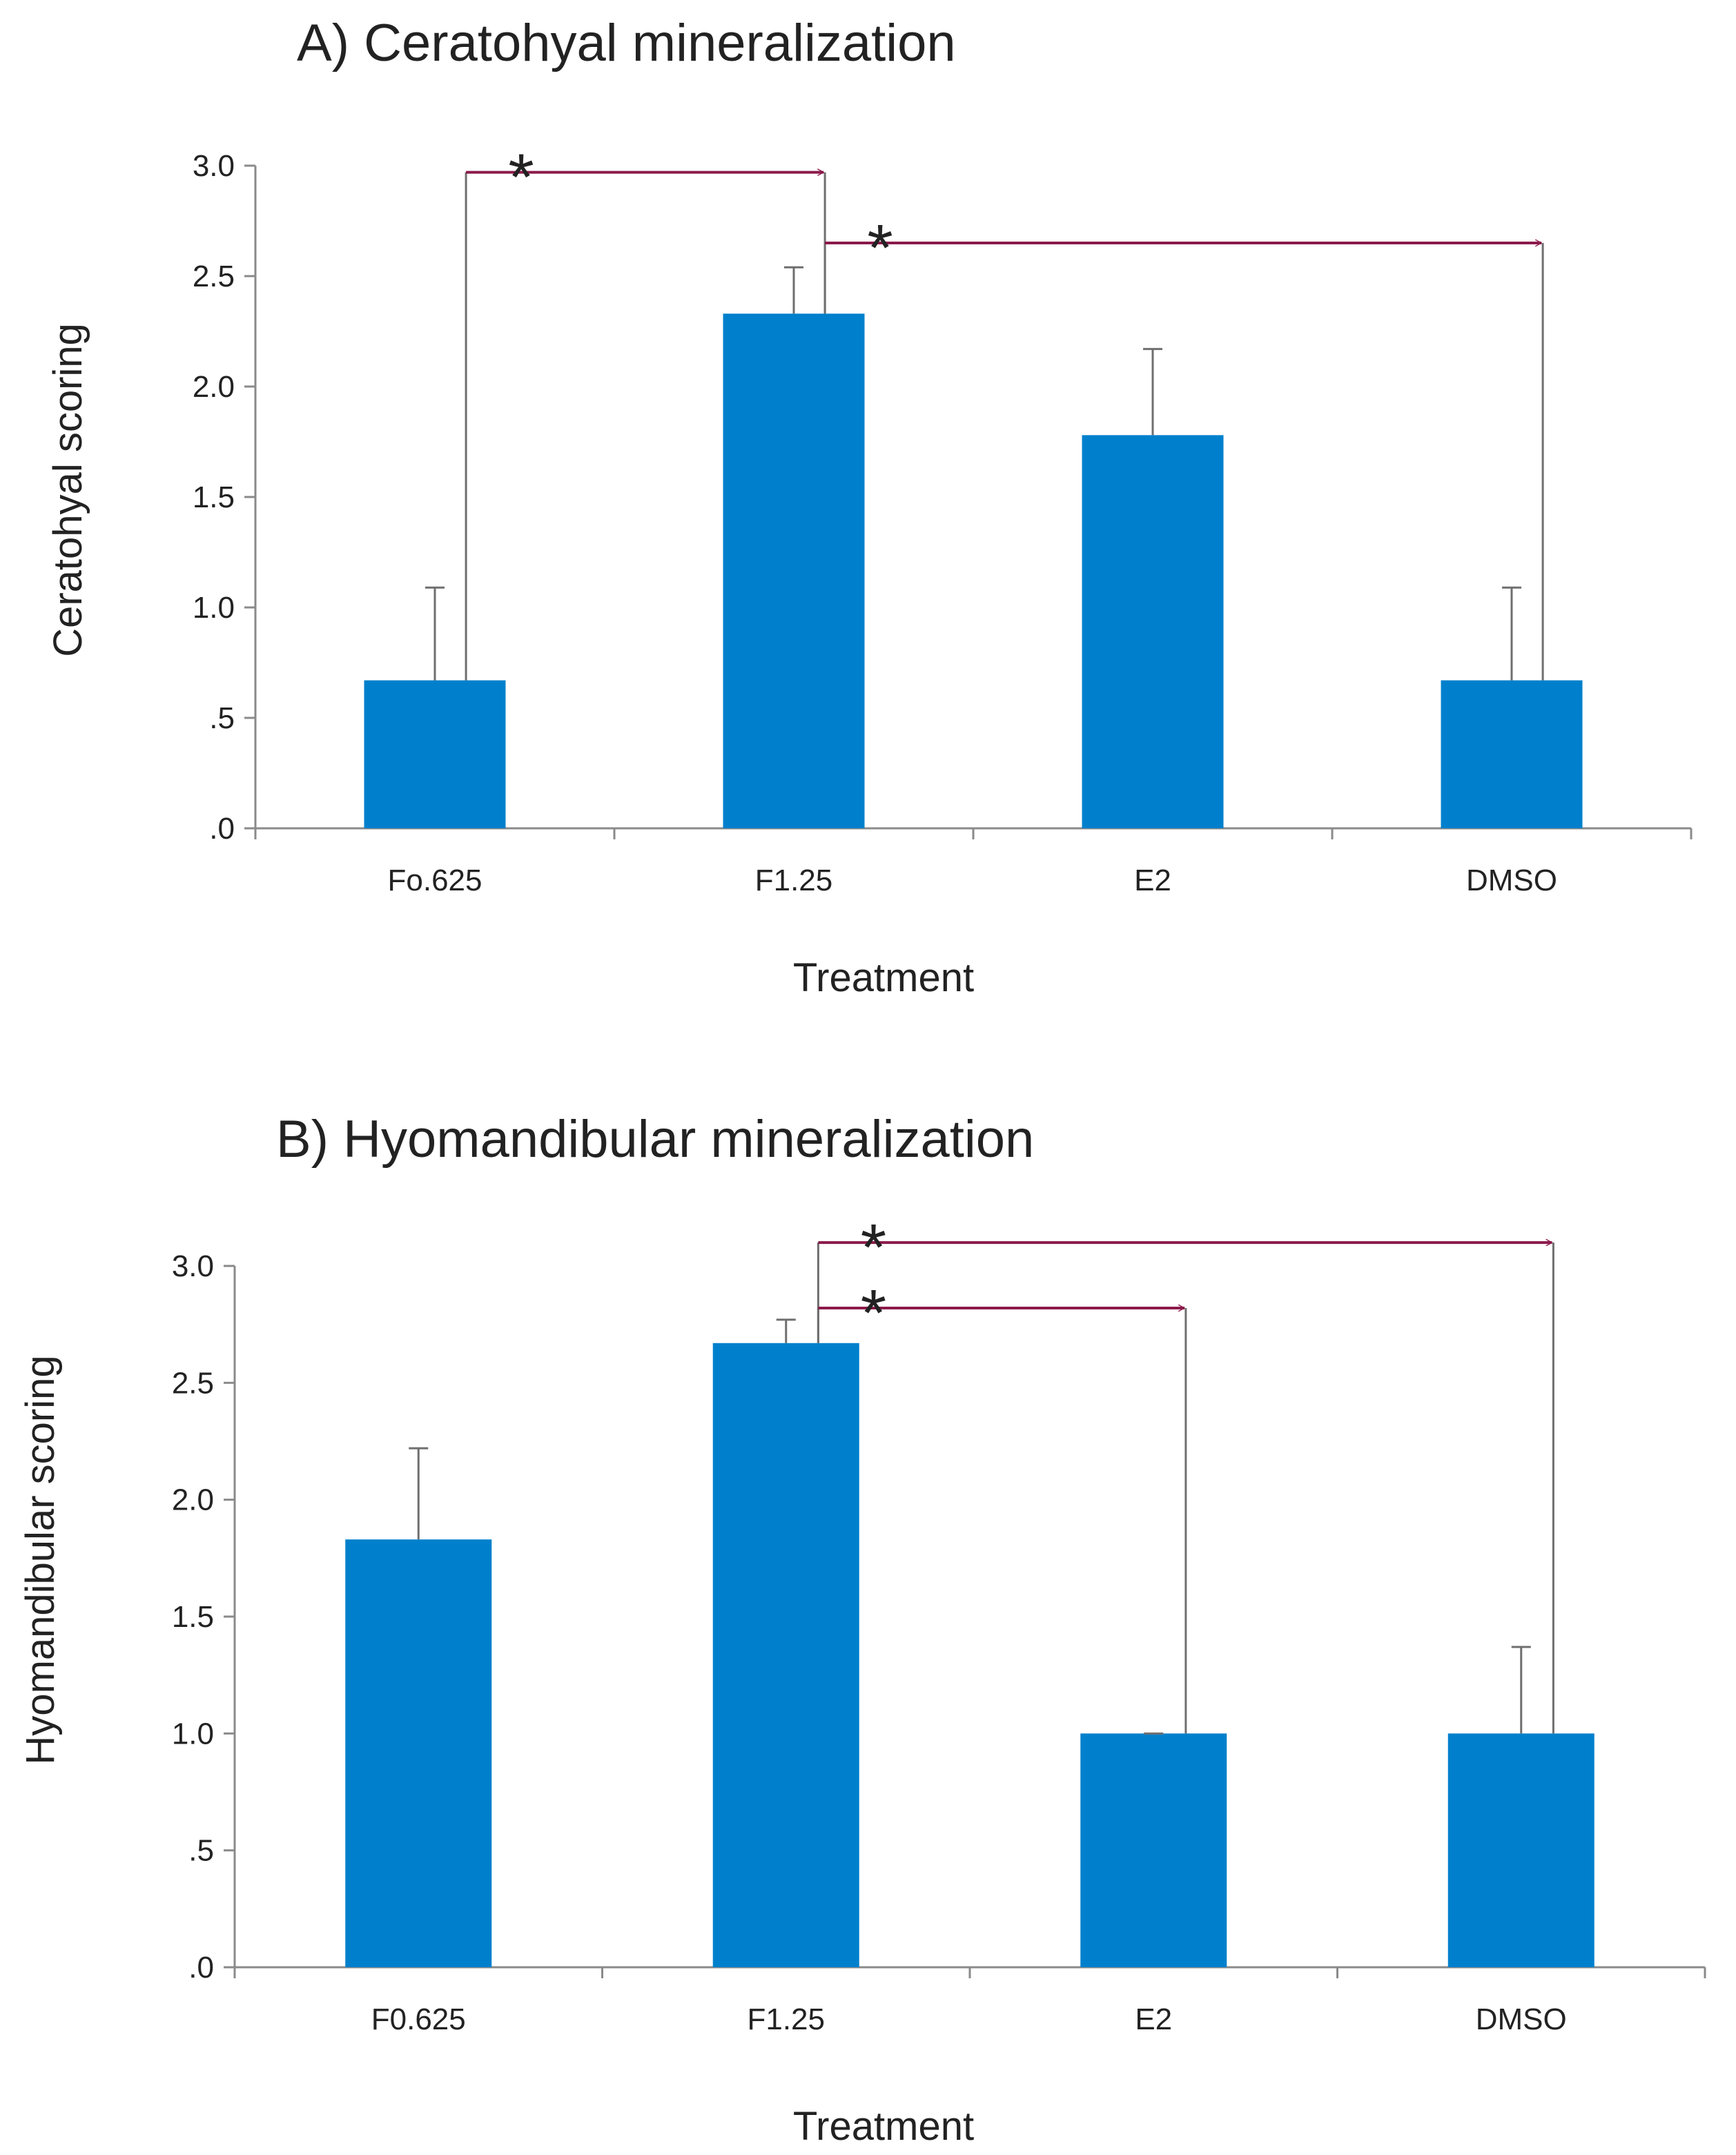  I want to click on y-axis-label: Hyomandibular scoring, so click(40, 1559).